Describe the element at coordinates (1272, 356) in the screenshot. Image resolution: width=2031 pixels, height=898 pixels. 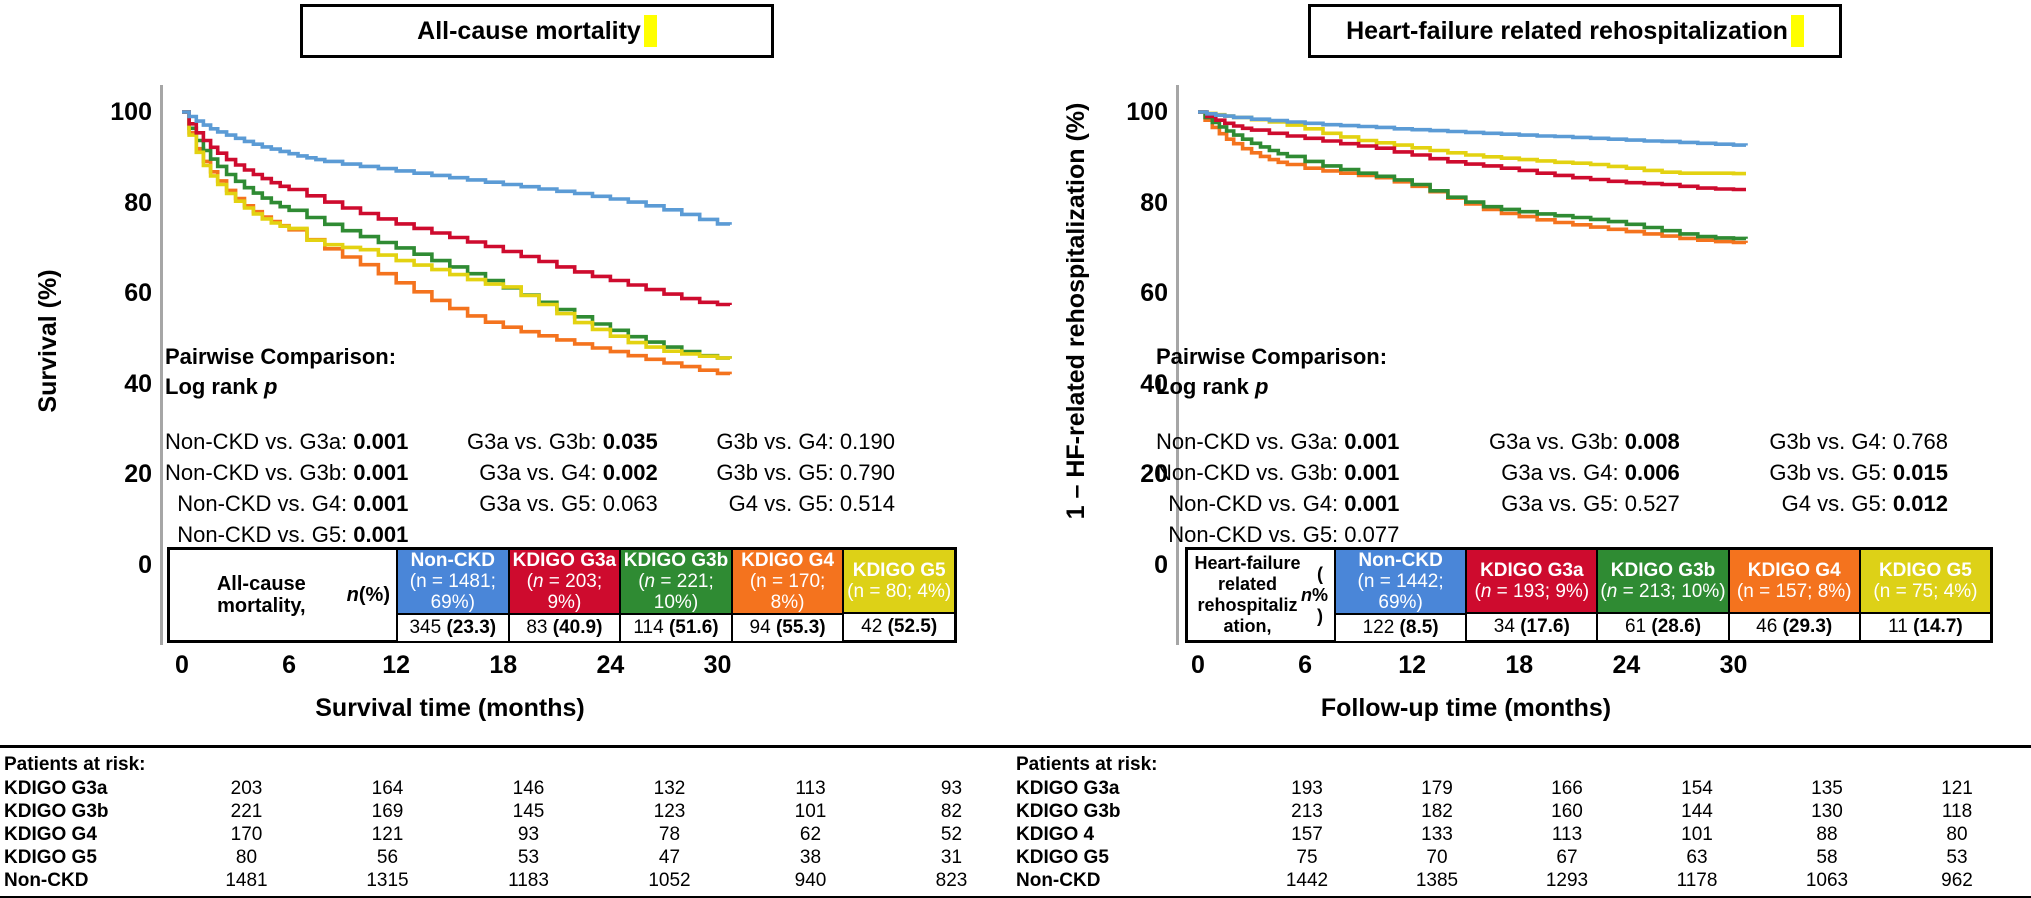
I see `pairwise-heading-line1: Pairwise Comparison:` at that location.